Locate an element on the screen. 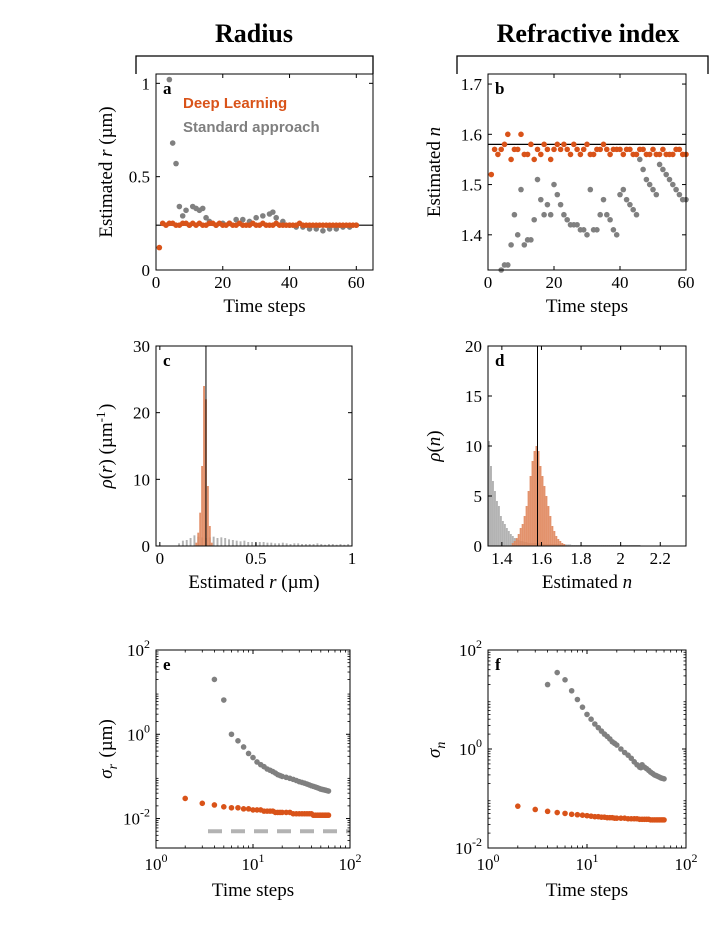 Image resolution: width=720 pixels, height=945 pixels. y-tick-label: 10⁻² is located at coordinates (468, 846).